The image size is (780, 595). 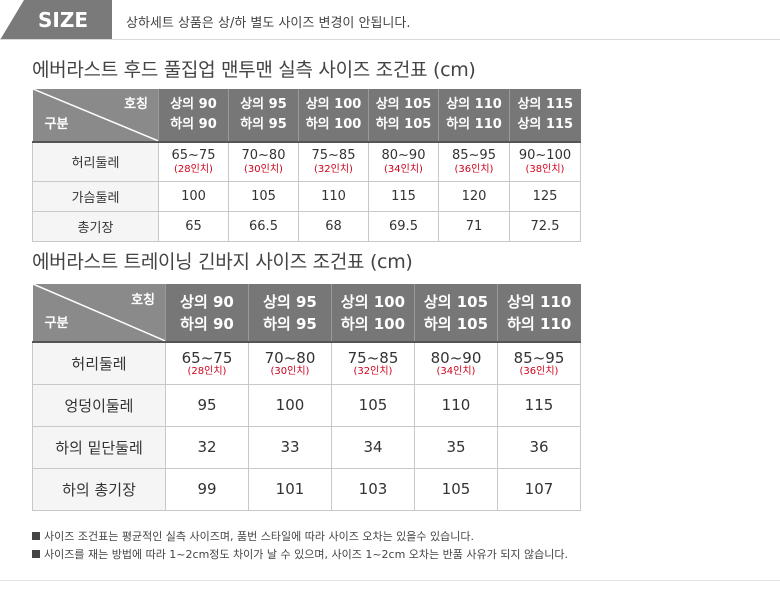 I want to click on row-label: 가슴둘레, so click(x=95, y=196).